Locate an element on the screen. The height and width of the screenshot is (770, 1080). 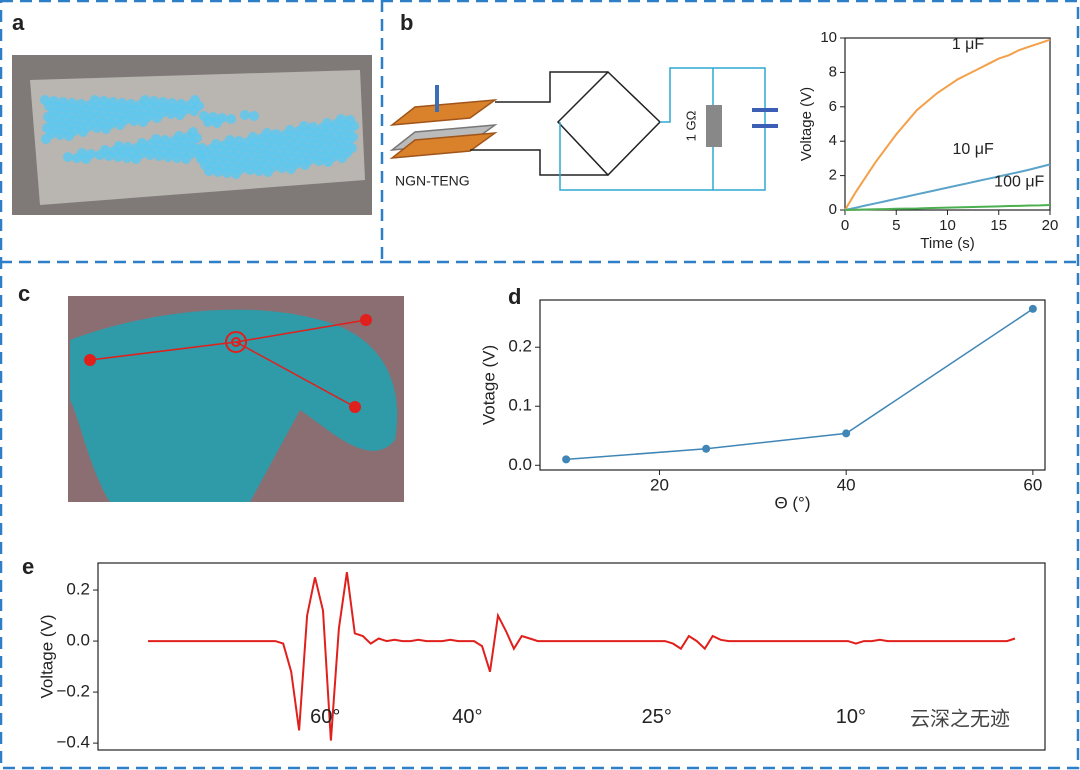
x-tick-label: 15 is located at coordinates (998, 225).